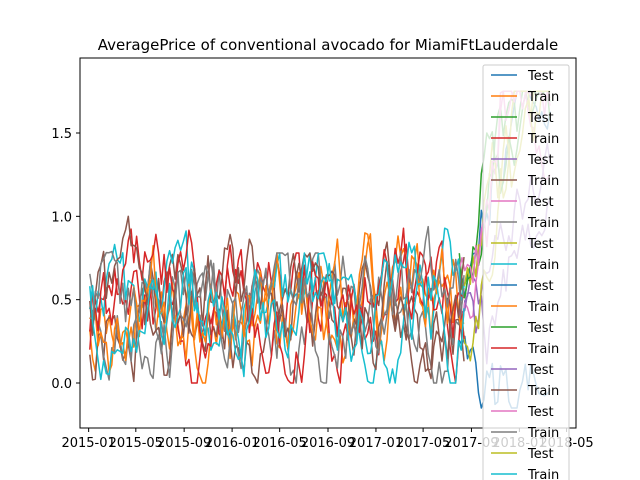  Describe the element at coordinates (136, 443) in the screenshot. I see `x-tick-label: 2015-05` at that location.